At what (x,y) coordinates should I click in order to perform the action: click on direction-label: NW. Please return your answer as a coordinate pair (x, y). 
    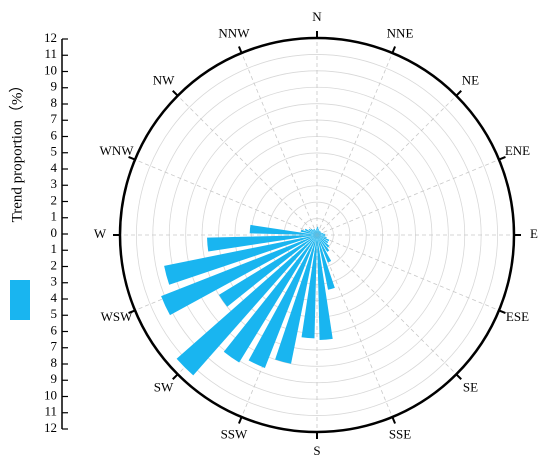
    Looking at the image, I should click on (164, 80).